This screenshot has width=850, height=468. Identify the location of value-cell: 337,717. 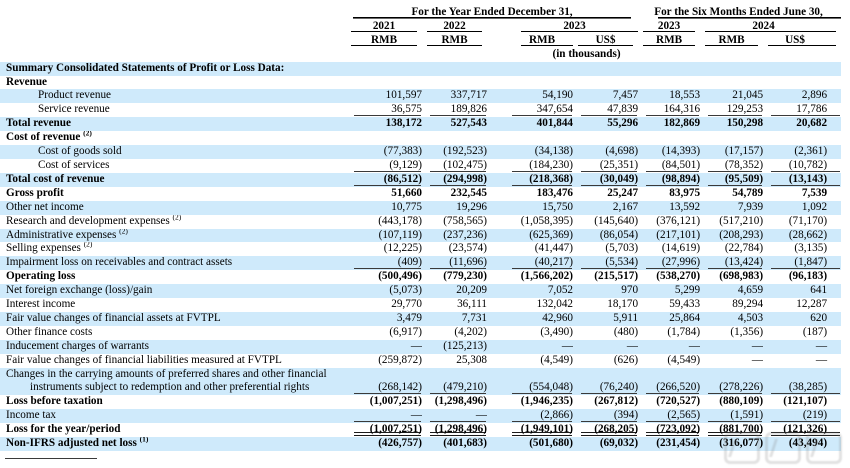
(468, 95).